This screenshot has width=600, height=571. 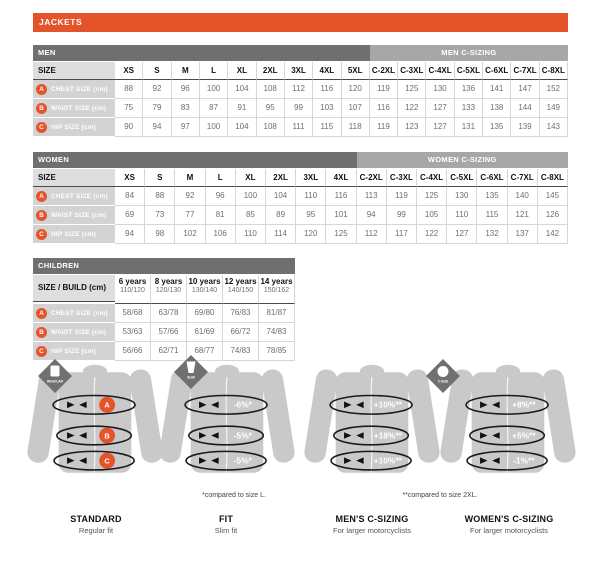 What do you see at coordinates (160, 215) in the screenshot?
I see `value-cell: 73` at bounding box center [160, 215].